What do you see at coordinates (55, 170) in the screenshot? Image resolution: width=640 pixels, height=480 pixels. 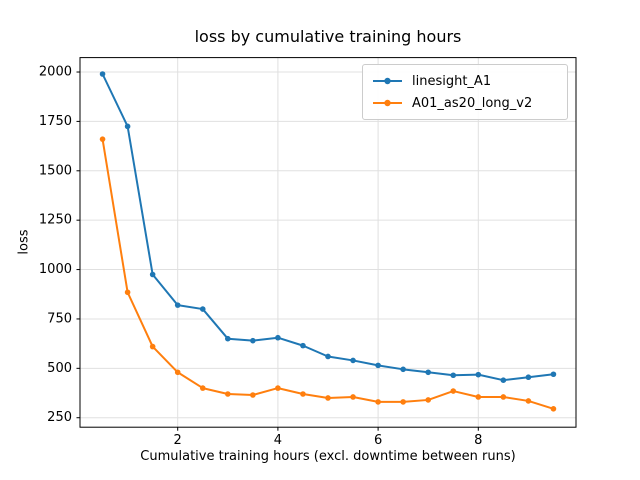 I see `y-tick-label: 1500` at bounding box center [55, 170].